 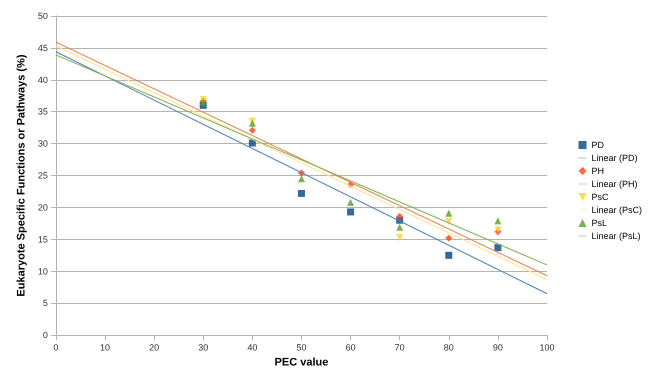 What do you see at coordinates (599, 223) in the screenshot?
I see `legend-label: PsL` at bounding box center [599, 223].